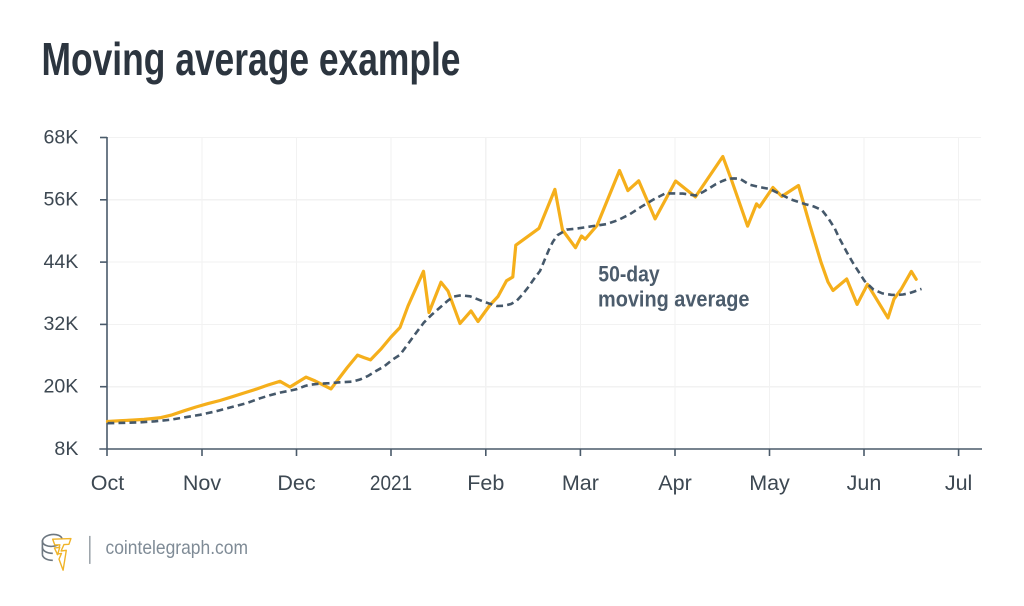 The height and width of the screenshot is (606, 1024). I want to click on svg-text: Dec, so click(296, 483).